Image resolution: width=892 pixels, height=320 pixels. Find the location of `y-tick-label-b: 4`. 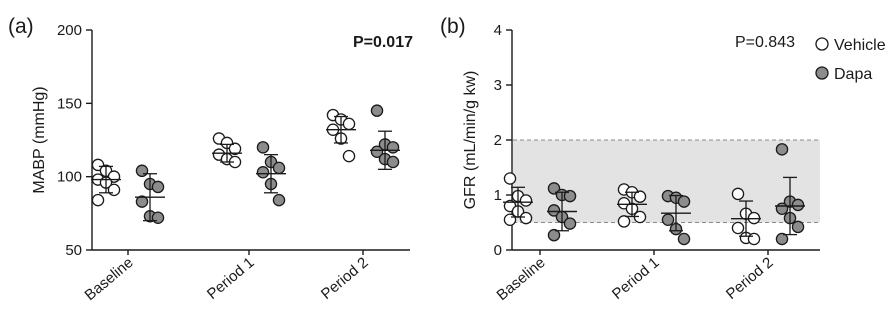

y-tick-label-b: 4 is located at coordinates (498, 30).